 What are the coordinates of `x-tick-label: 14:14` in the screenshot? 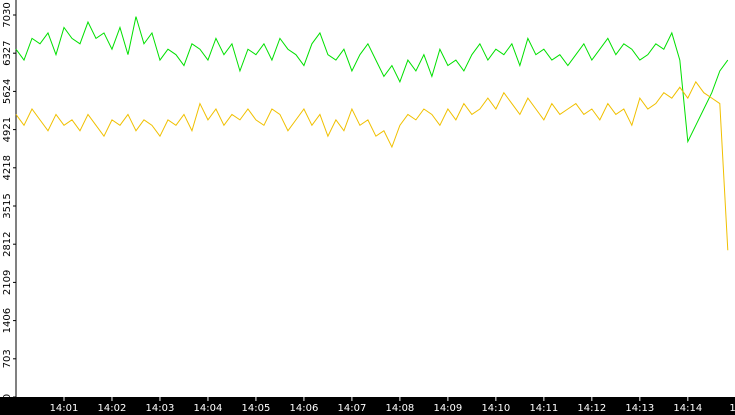 It's located at (687, 408).